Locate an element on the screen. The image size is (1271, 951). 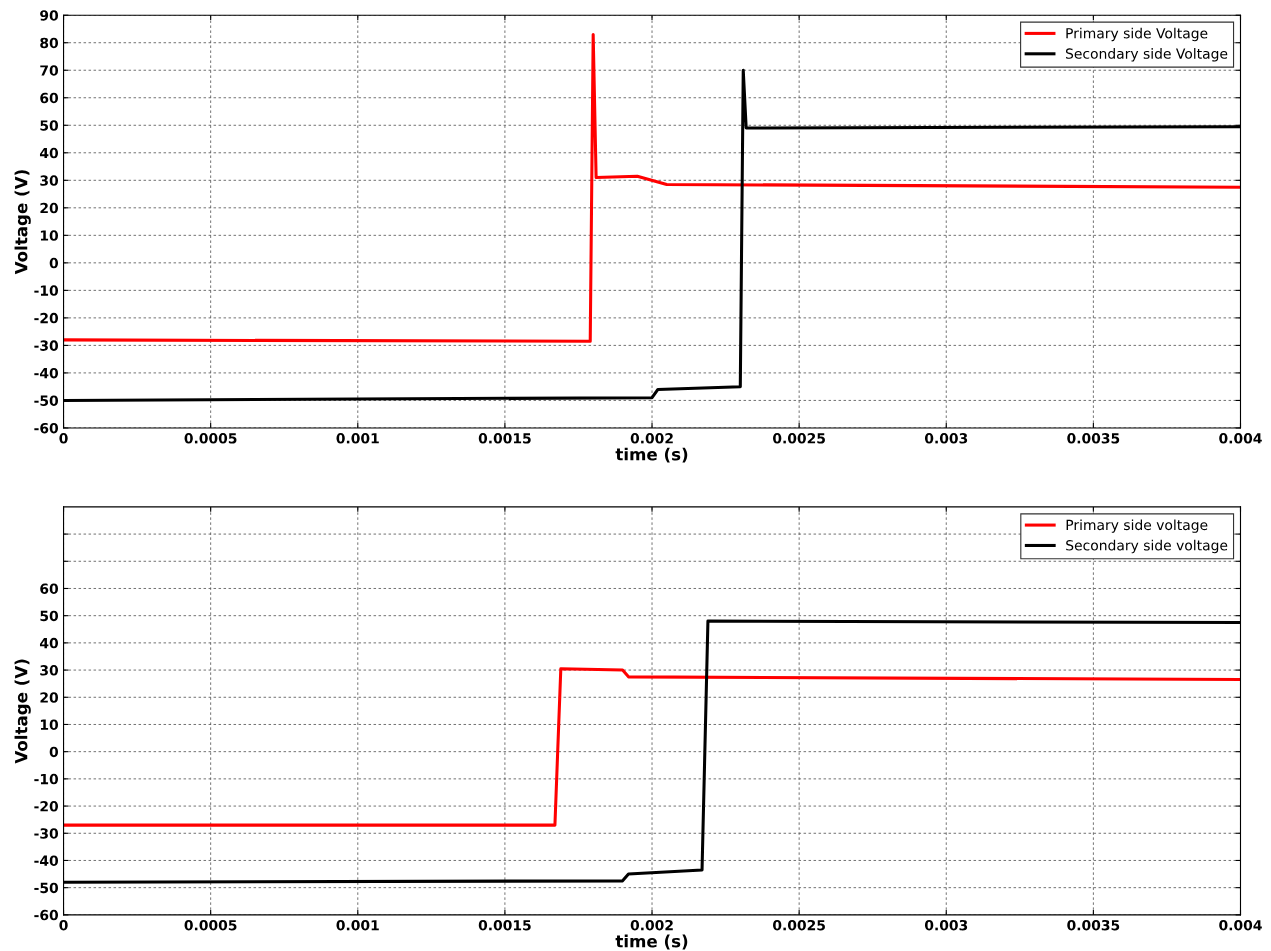
legend-label: Secondary side voltage is located at coordinates (1147, 546).